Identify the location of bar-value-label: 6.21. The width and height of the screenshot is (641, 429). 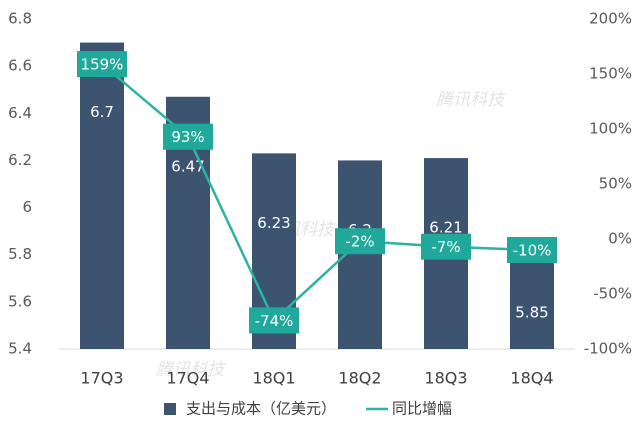
(445, 228).